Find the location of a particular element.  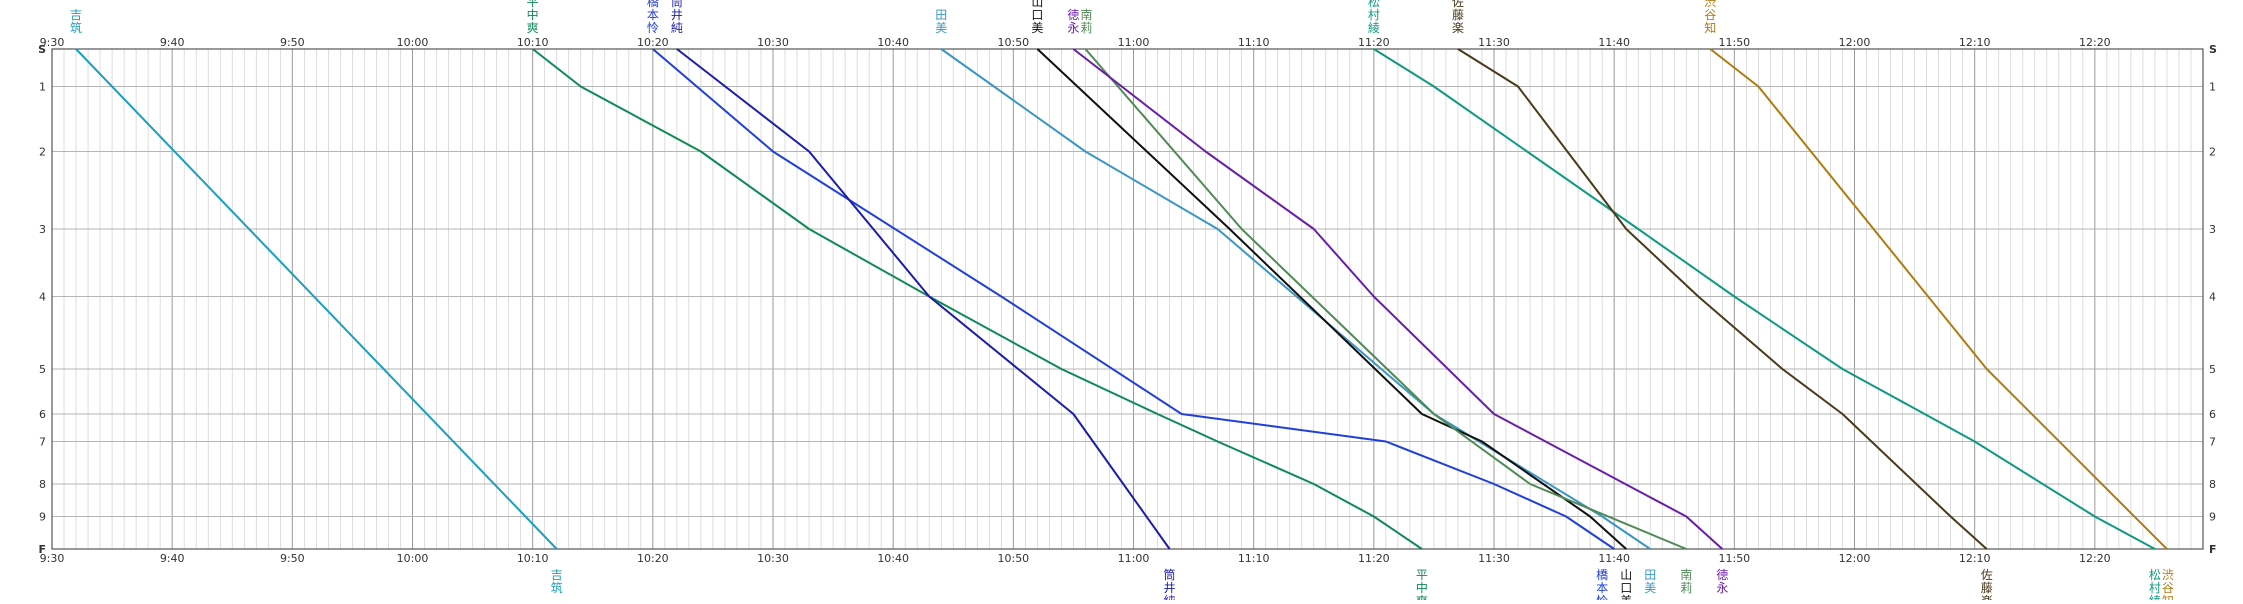

runner-label: 渋谷知渋谷知 is located at coordinates (1710, 17).